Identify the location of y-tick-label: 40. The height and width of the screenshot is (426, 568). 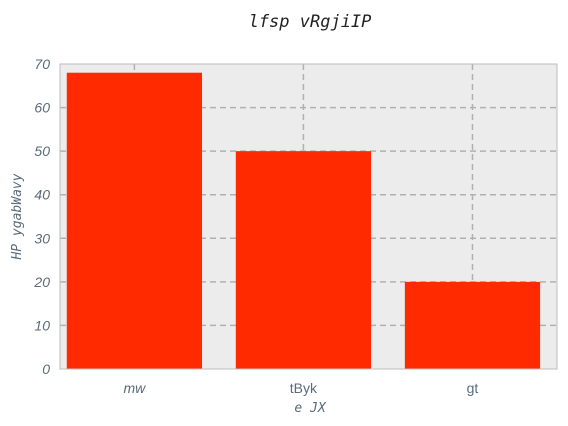
(42, 195).